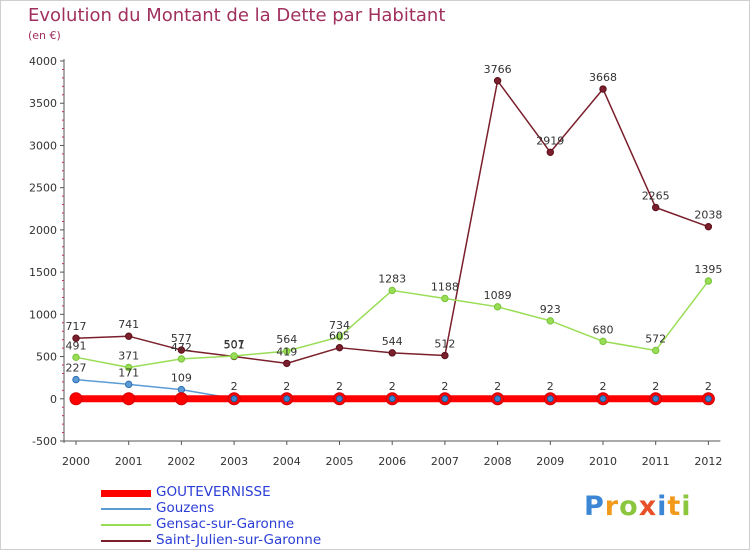  I want to click on logo-letter: P, so click(594, 506).